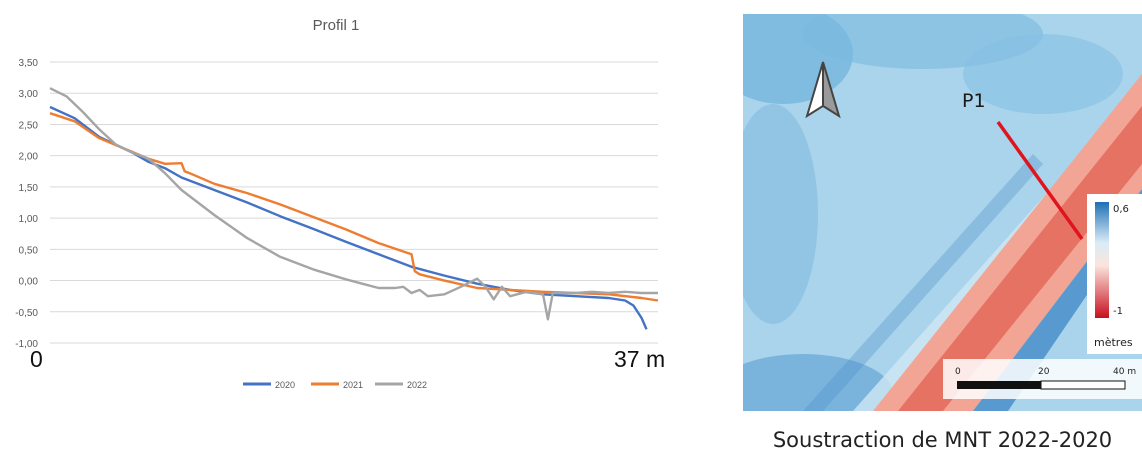 This screenshot has width=1142, height=466. I want to click on y-tick-label: 1,50, so click(29, 188).